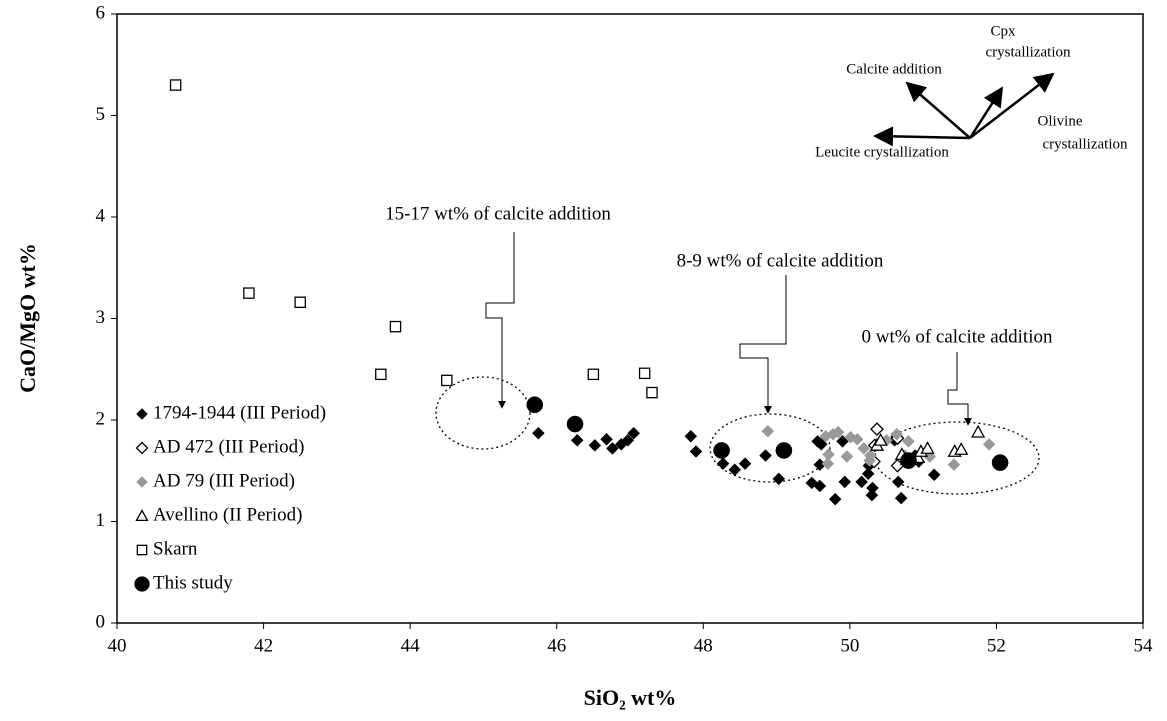 The image size is (1167, 721). Describe the element at coordinates (101, 621) in the screenshot. I see `y-tick-label: 0` at that location.